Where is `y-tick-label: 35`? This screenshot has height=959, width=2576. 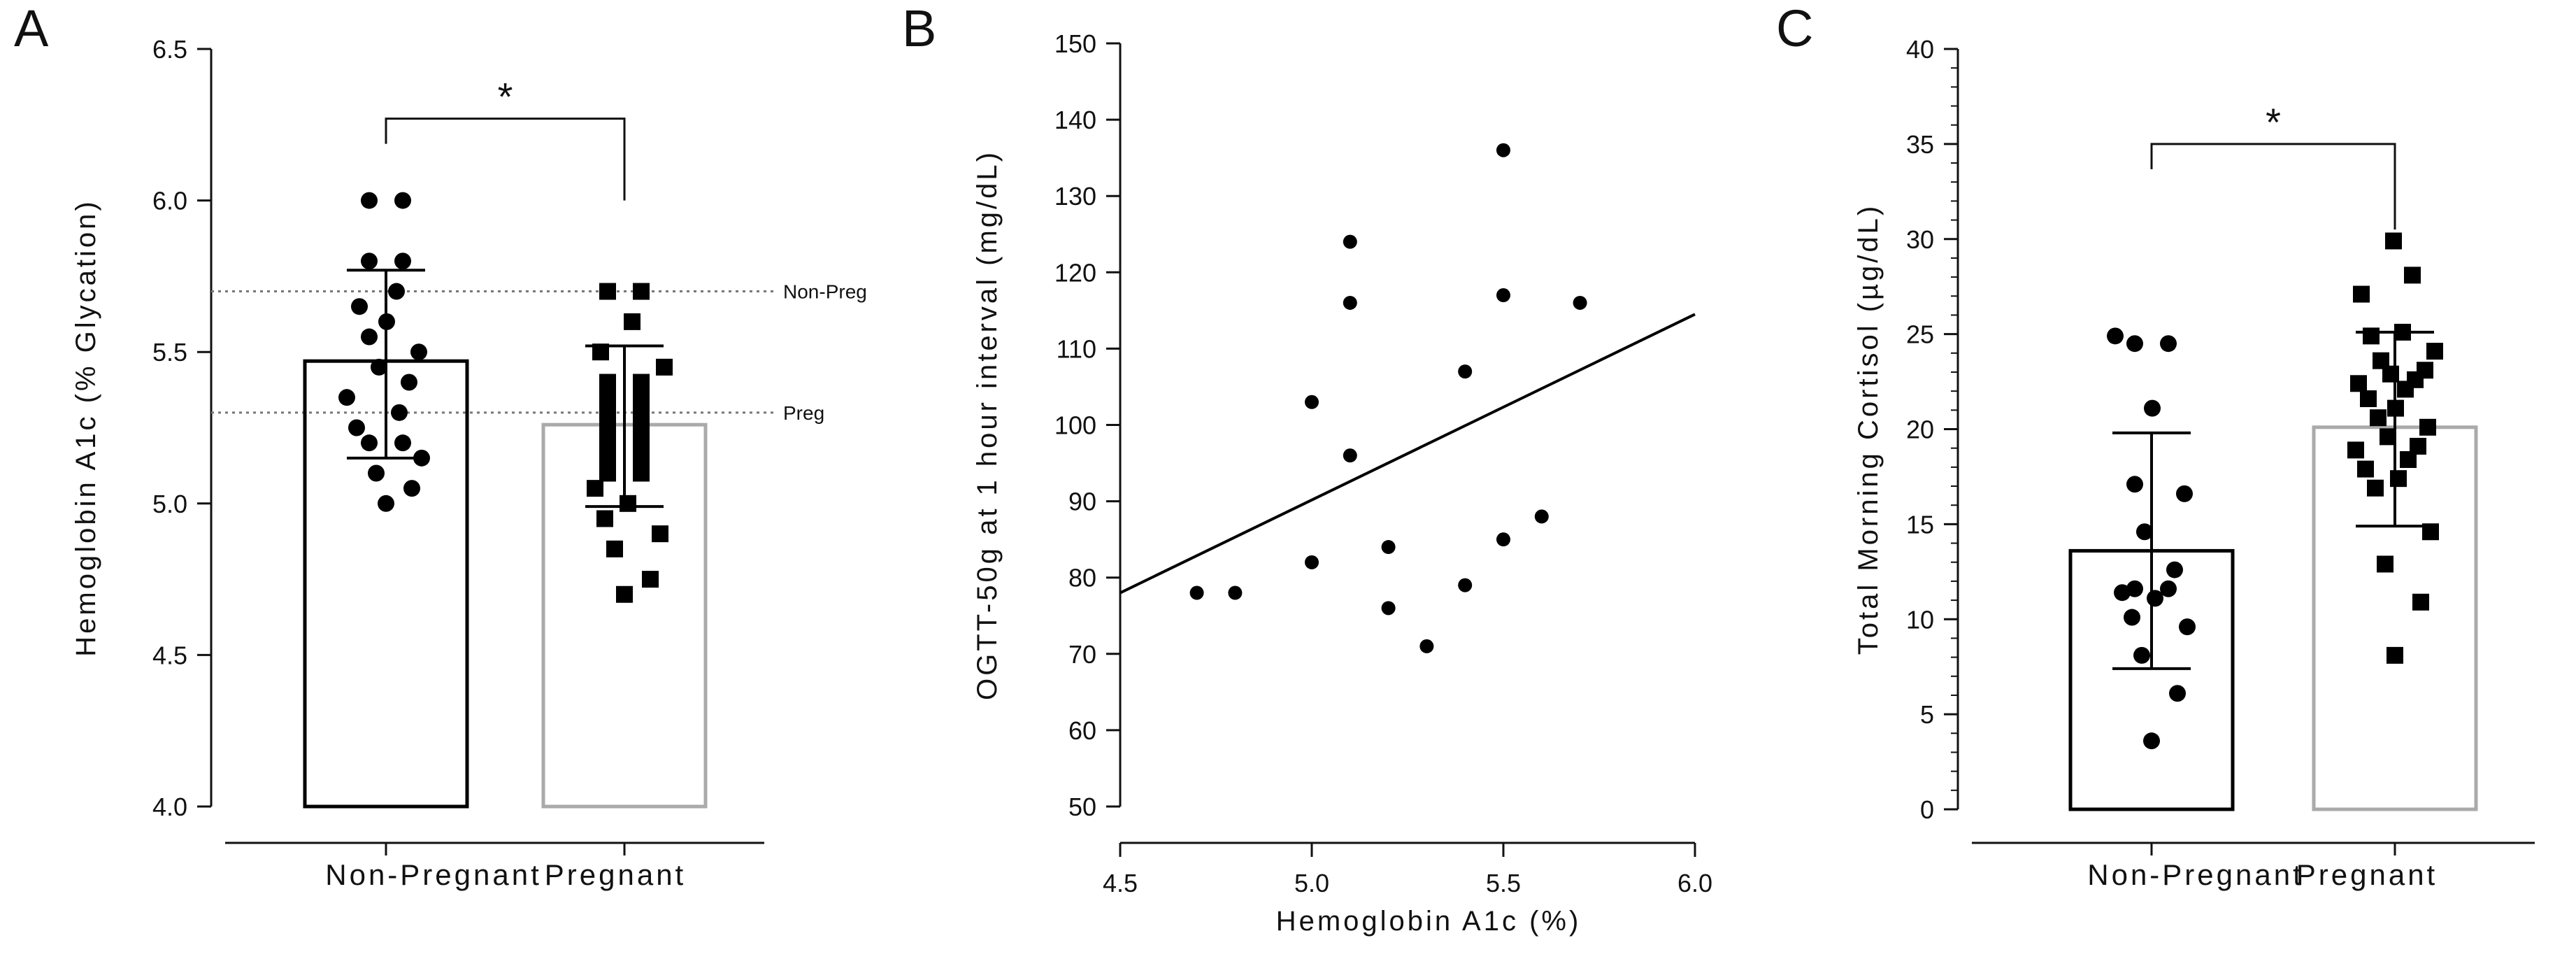
y-tick-label: 35 is located at coordinates (1920, 144).